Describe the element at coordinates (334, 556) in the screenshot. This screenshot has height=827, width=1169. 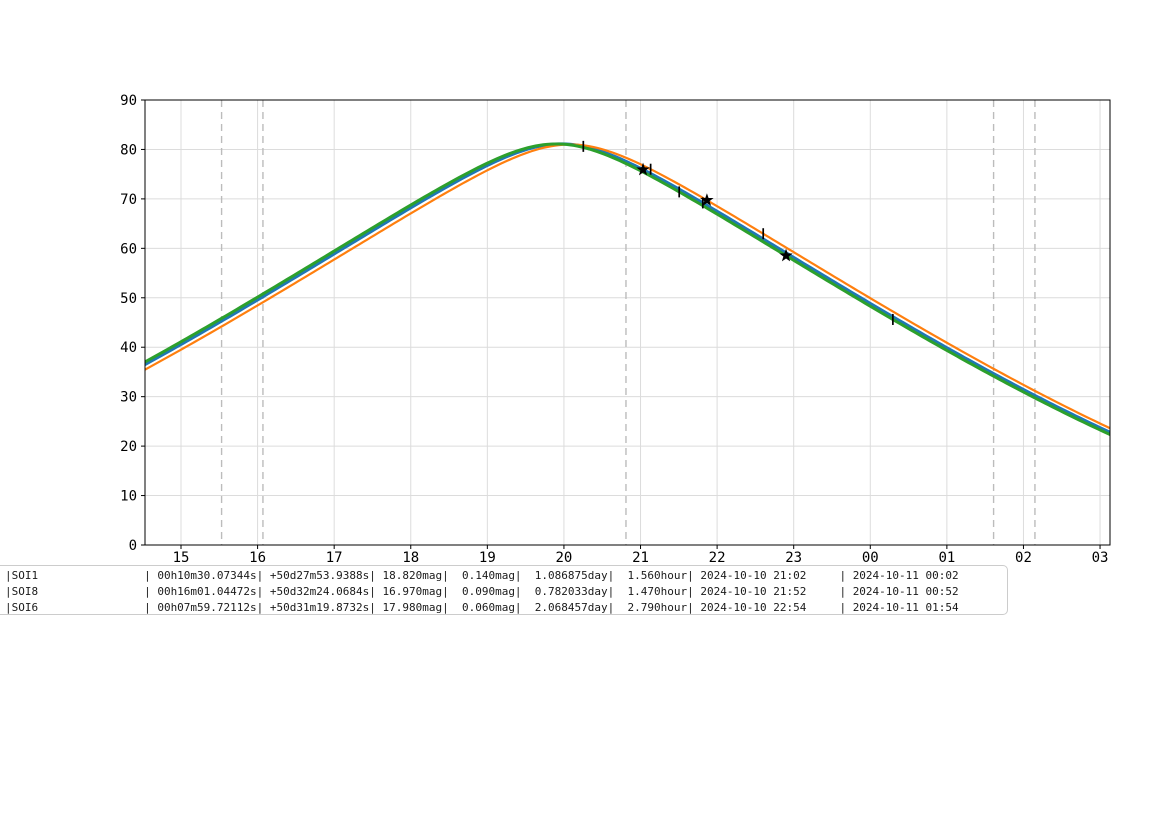
I see `x-tick-label: 17` at that location.